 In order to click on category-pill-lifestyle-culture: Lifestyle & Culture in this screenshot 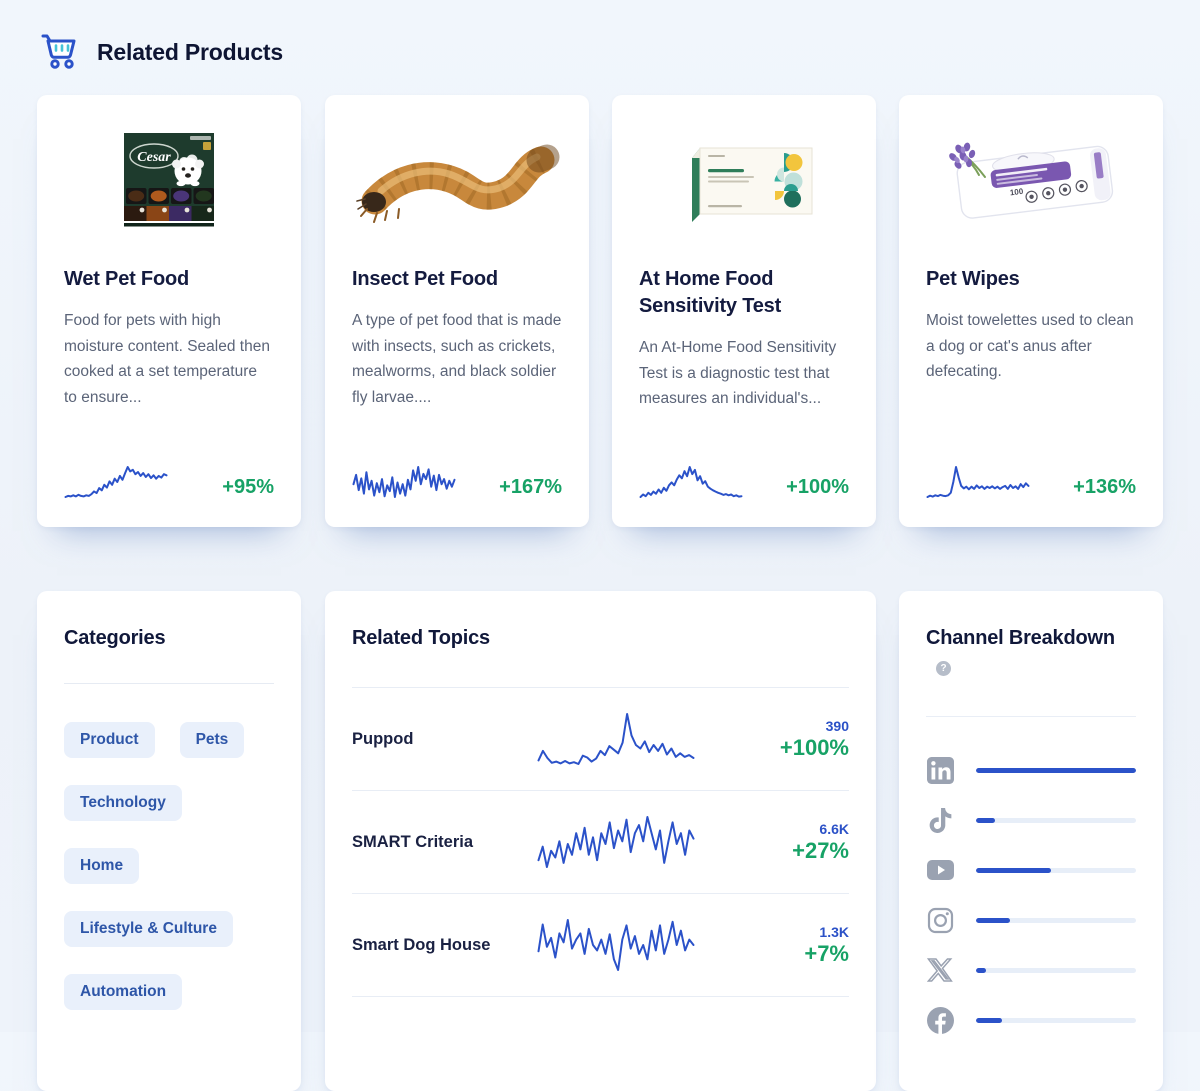, I will do `click(148, 929)`.